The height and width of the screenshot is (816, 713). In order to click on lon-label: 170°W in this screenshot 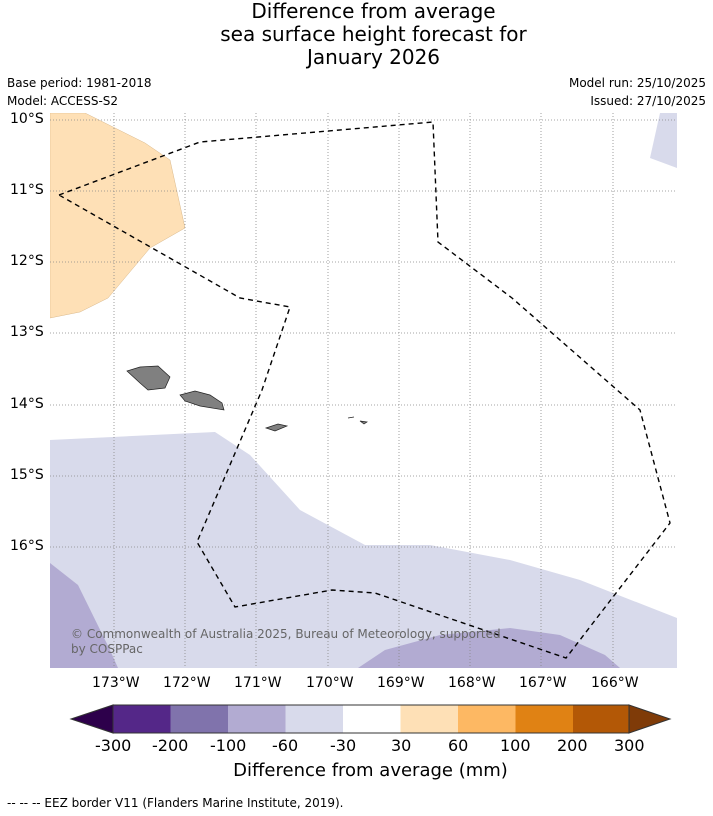, I will do `click(330, 683)`.